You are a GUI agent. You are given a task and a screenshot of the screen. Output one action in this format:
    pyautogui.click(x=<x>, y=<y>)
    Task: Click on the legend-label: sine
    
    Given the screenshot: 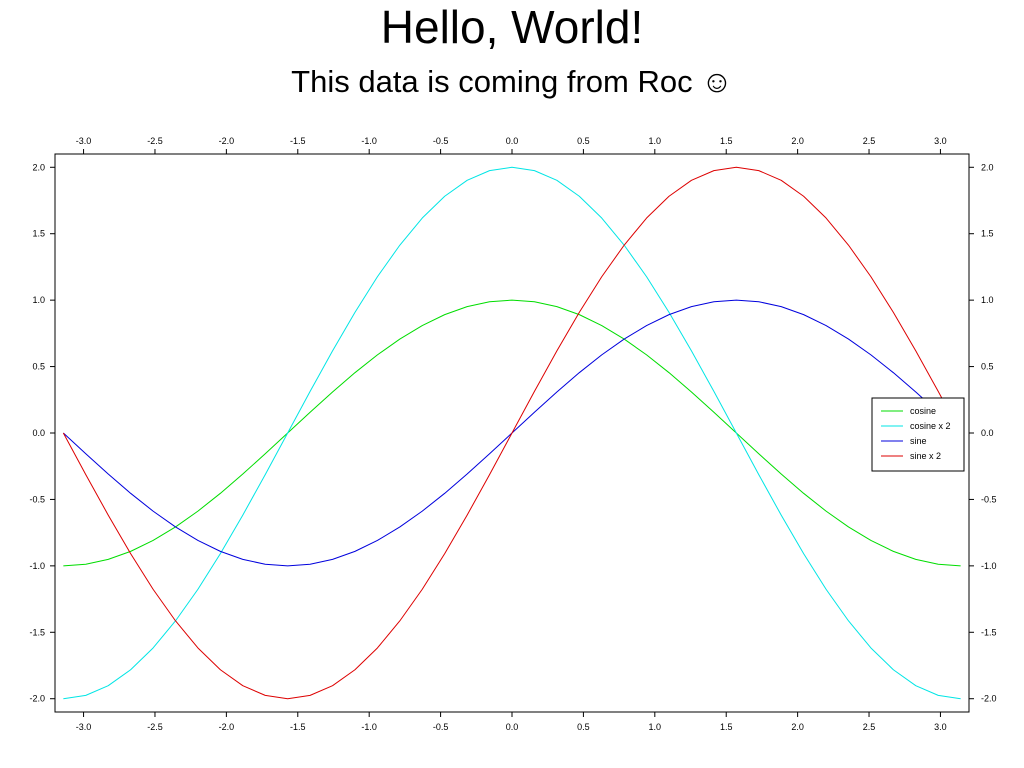 What is the action you would take?
    pyautogui.click(x=918, y=441)
    